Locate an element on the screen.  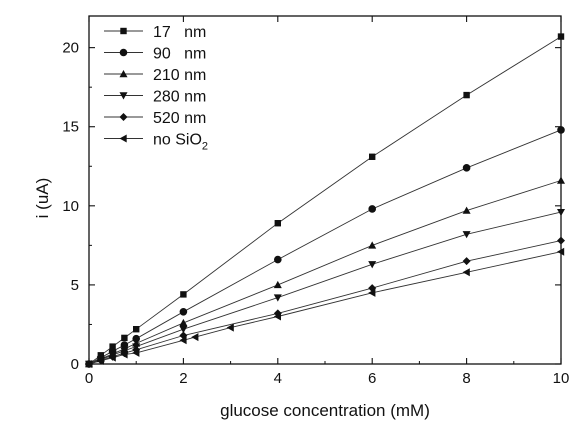
legend-label-text: 520 nm is located at coordinates (179, 118).